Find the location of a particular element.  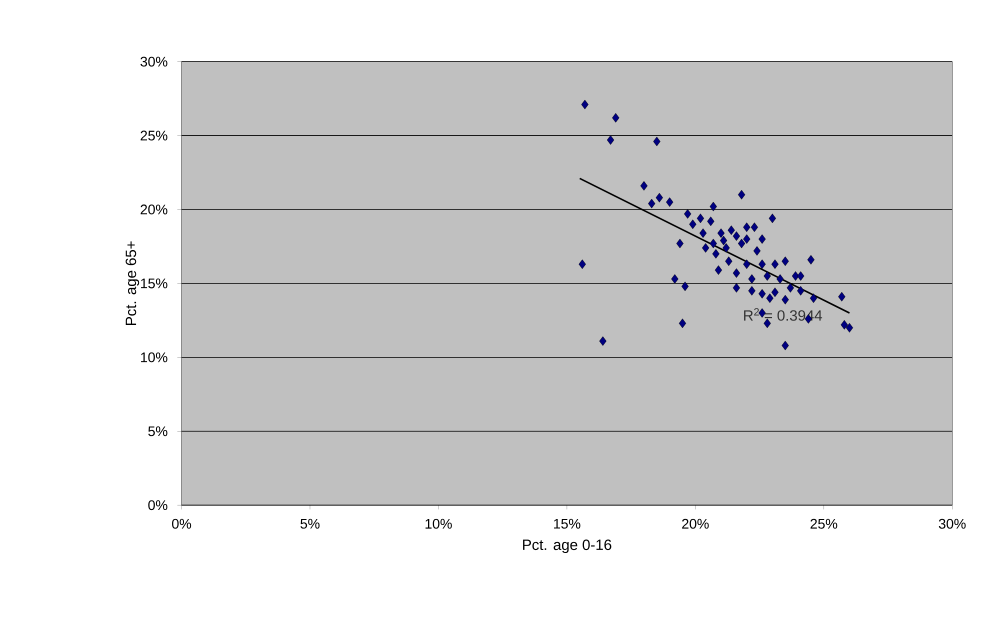

y-axis-title: Pct. age 65+ is located at coordinates (133, 284).